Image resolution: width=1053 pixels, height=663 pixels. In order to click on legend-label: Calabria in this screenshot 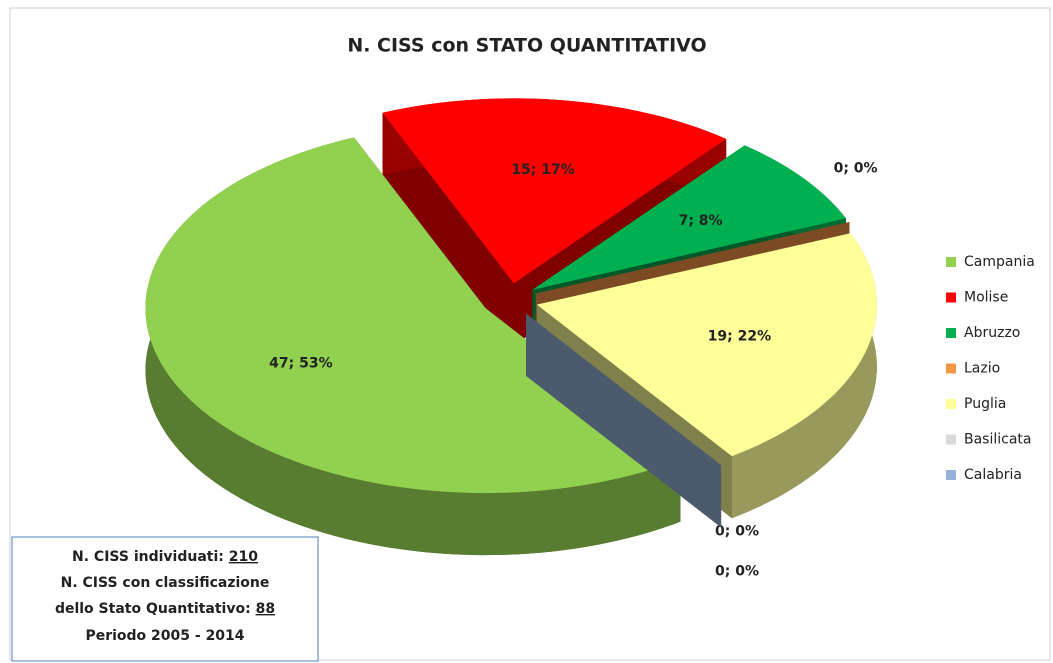, I will do `click(993, 475)`.